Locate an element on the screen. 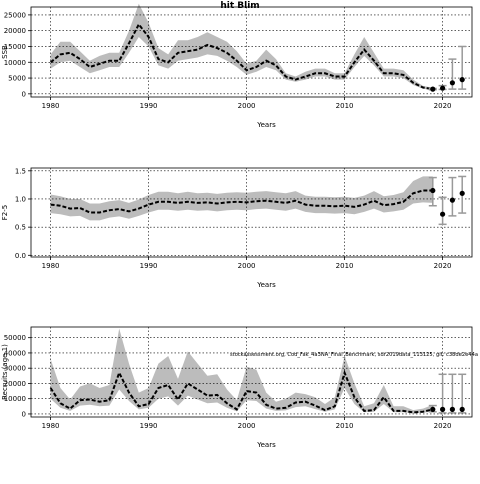 This screenshot has width=480, height=484. y-tick-label: 50000 is located at coordinates (15, 338).